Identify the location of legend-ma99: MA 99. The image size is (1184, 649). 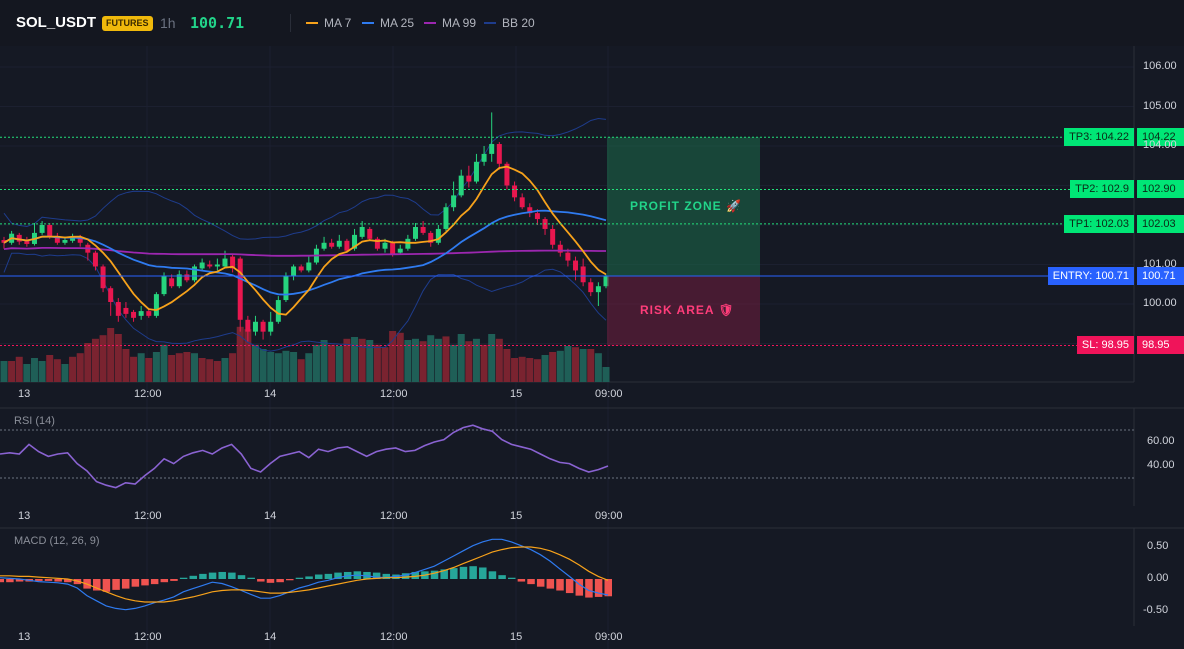
(450, 23).